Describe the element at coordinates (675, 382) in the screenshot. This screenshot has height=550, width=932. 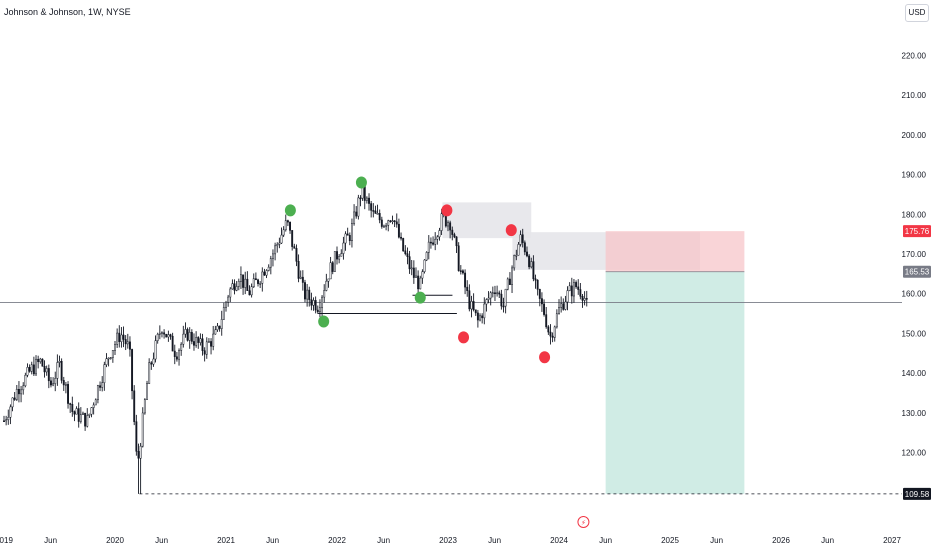
I see `take-profit-zone` at that location.